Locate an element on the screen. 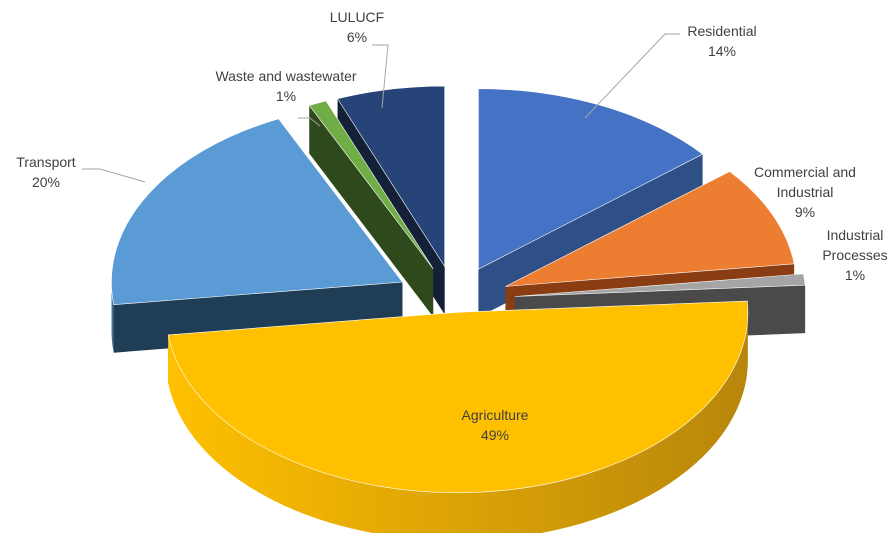 The width and height of the screenshot is (891, 533). data-label-name-commercial-and-industrial: Industrial is located at coordinates (805, 192).